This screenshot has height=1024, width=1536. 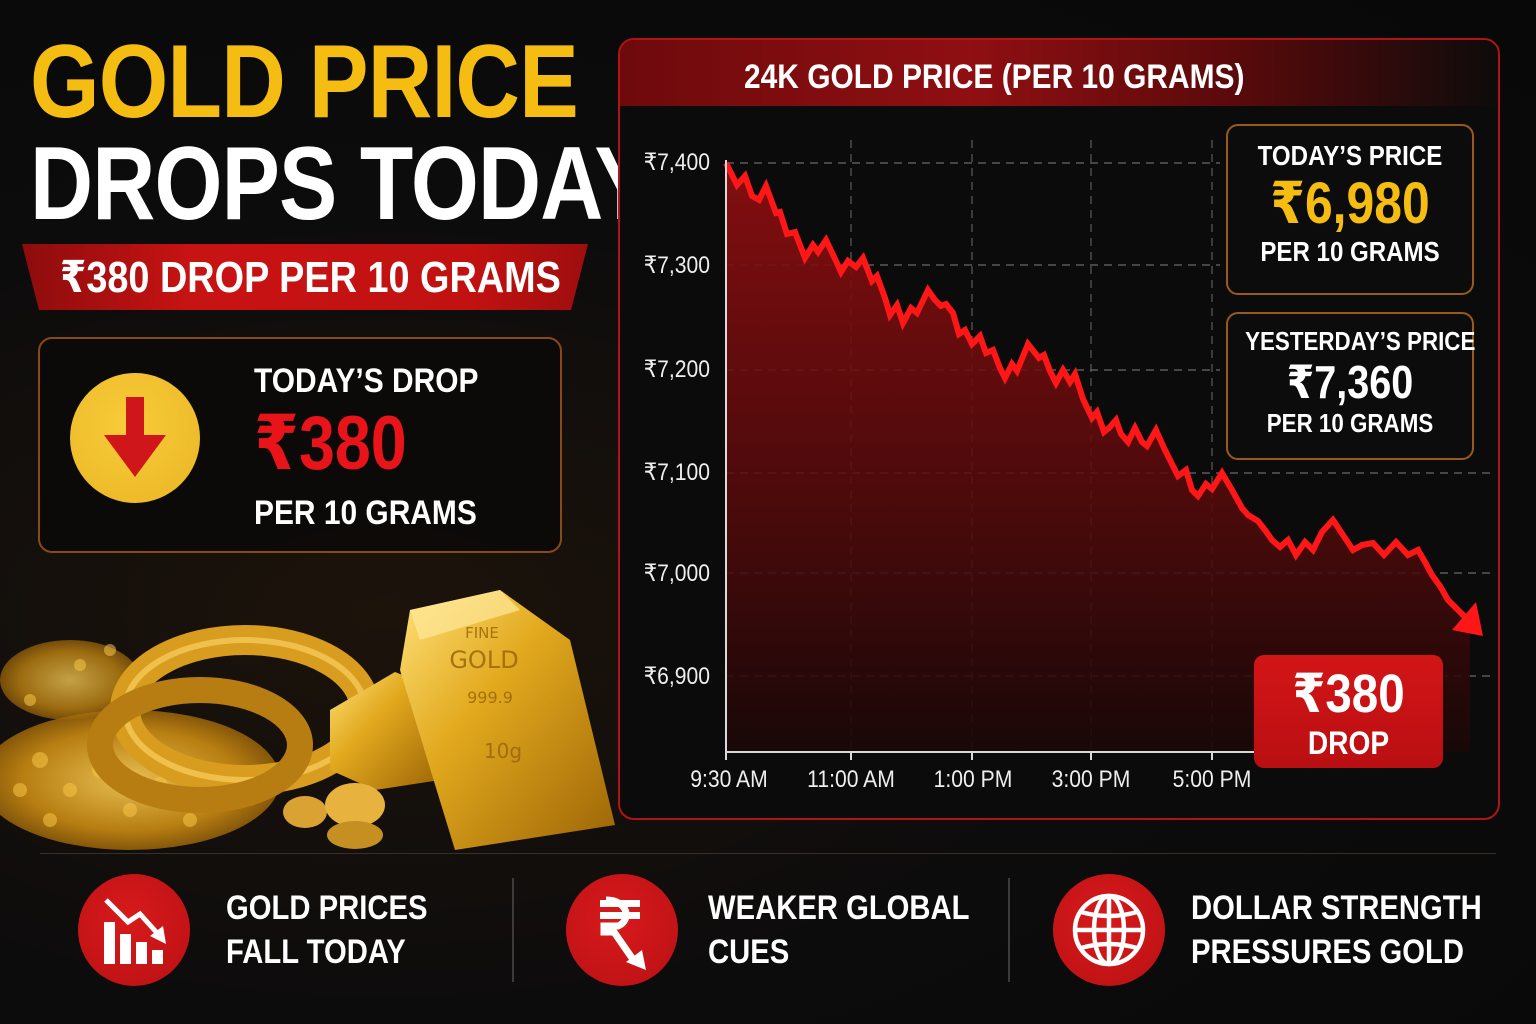 I want to click on svg-text: 999.9, so click(x=490, y=697).